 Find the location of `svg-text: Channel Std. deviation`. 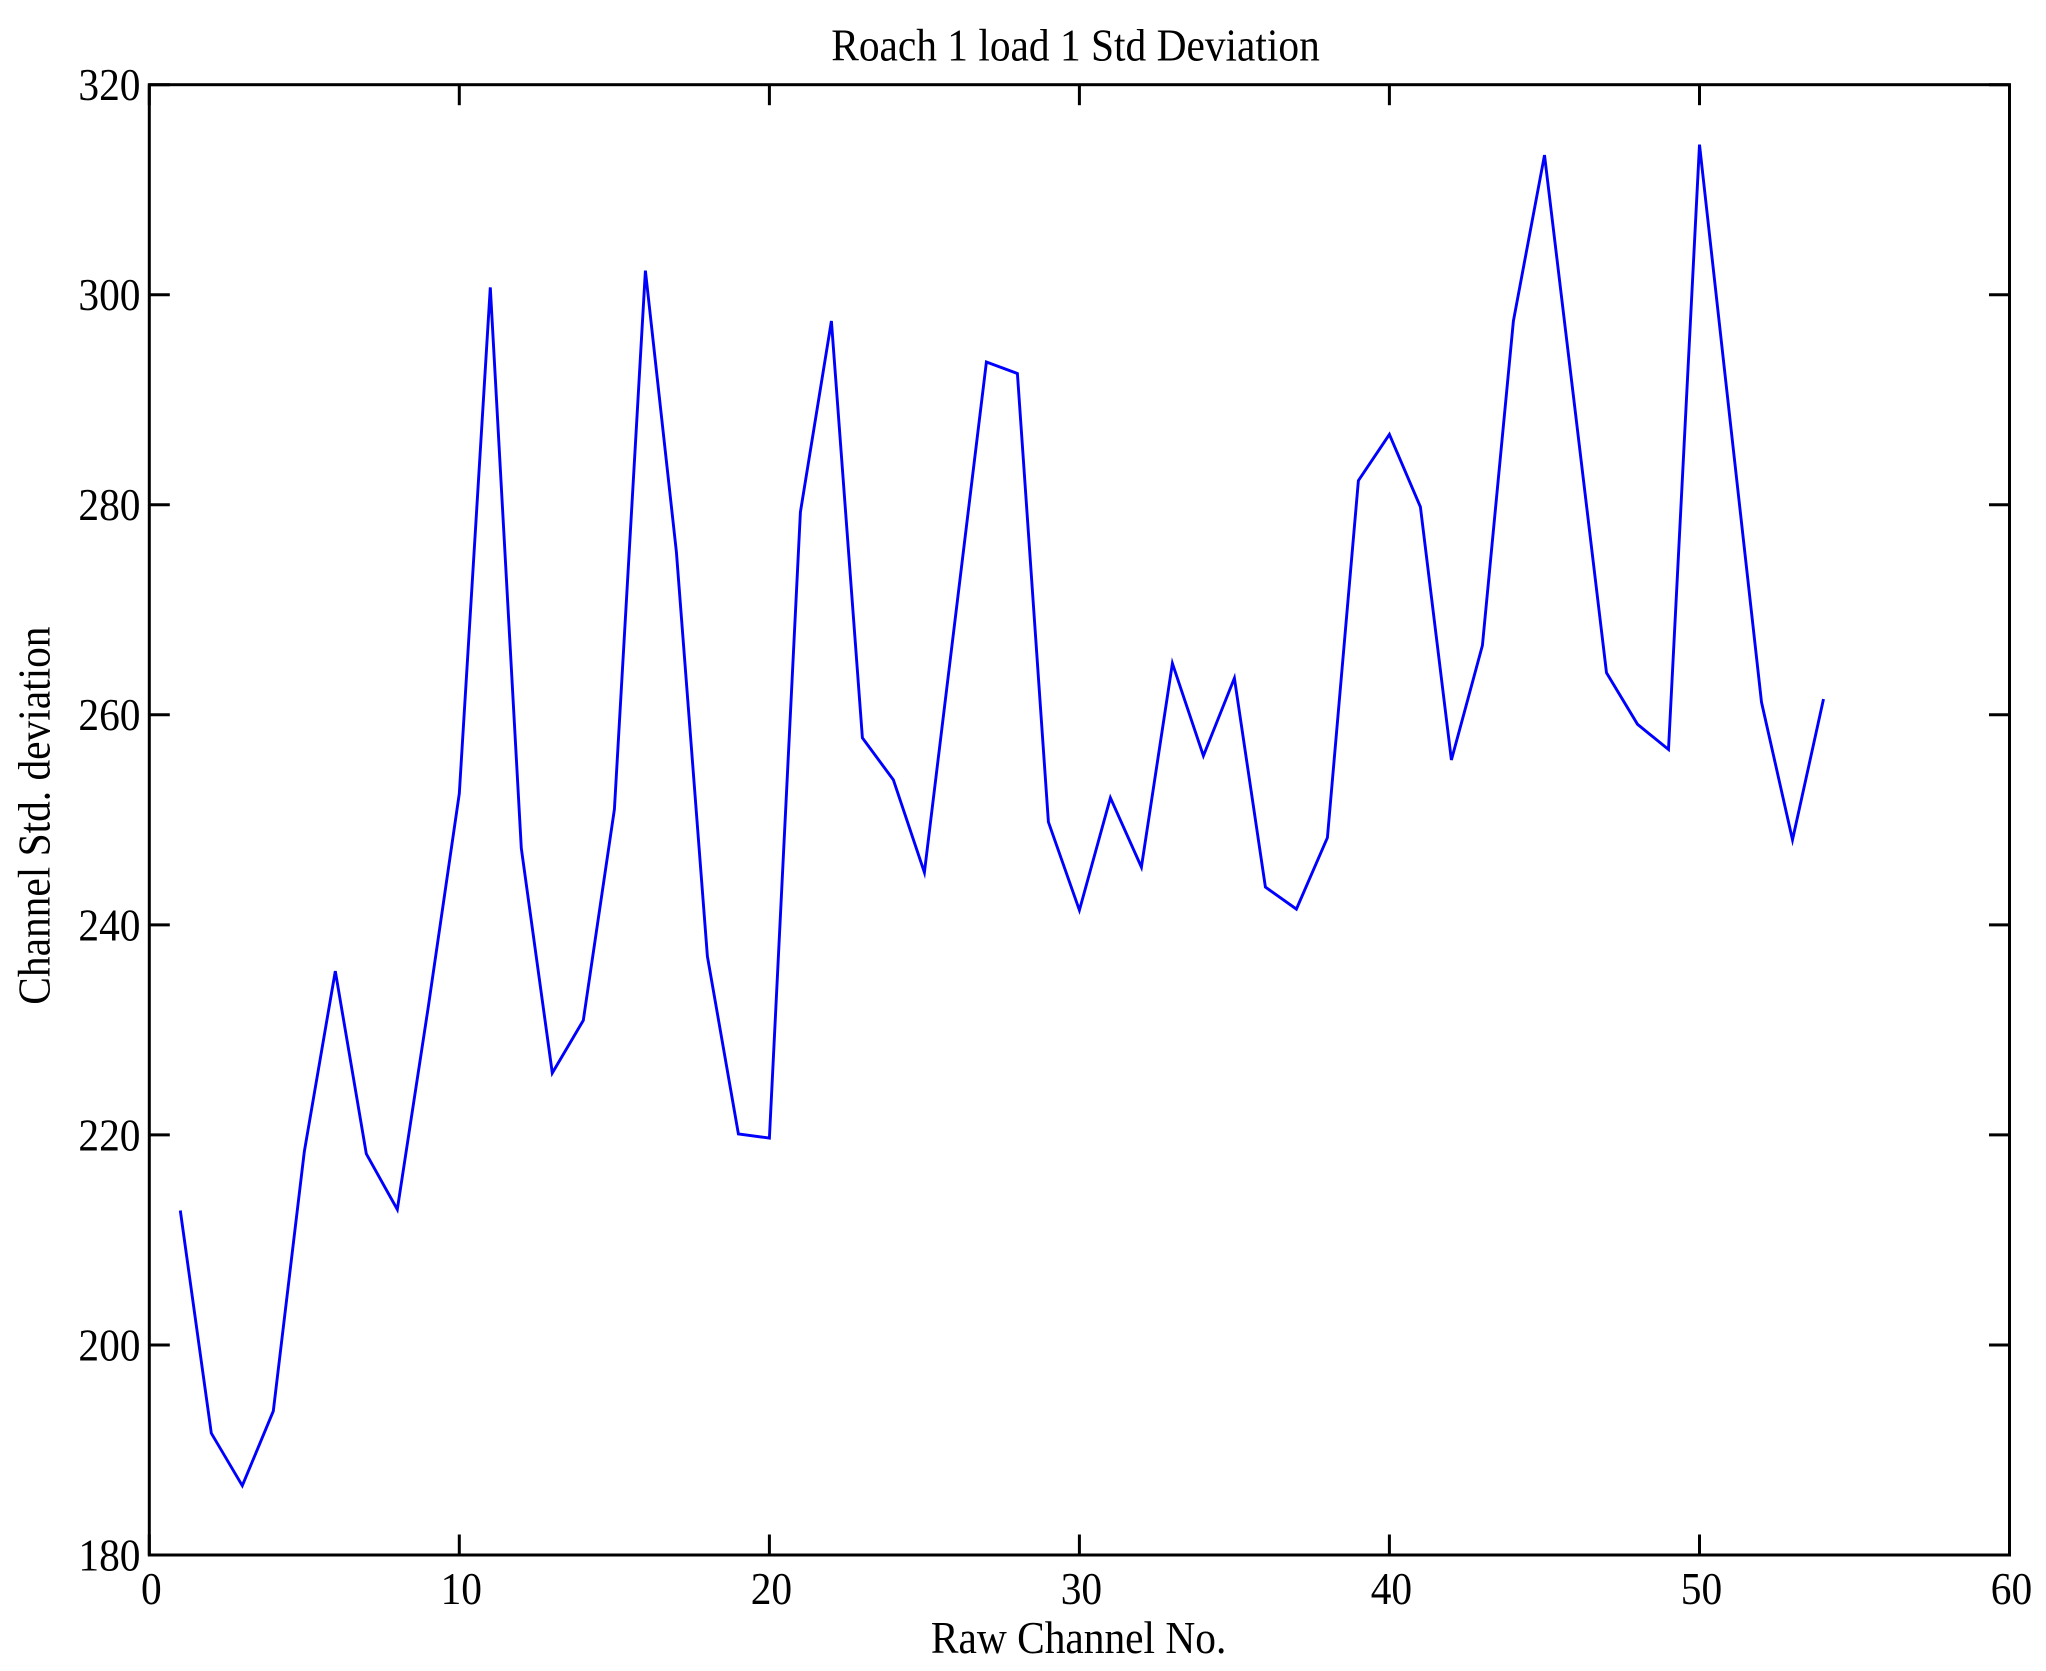

svg-text: Channel Std. deviation is located at coordinates (34, 815).